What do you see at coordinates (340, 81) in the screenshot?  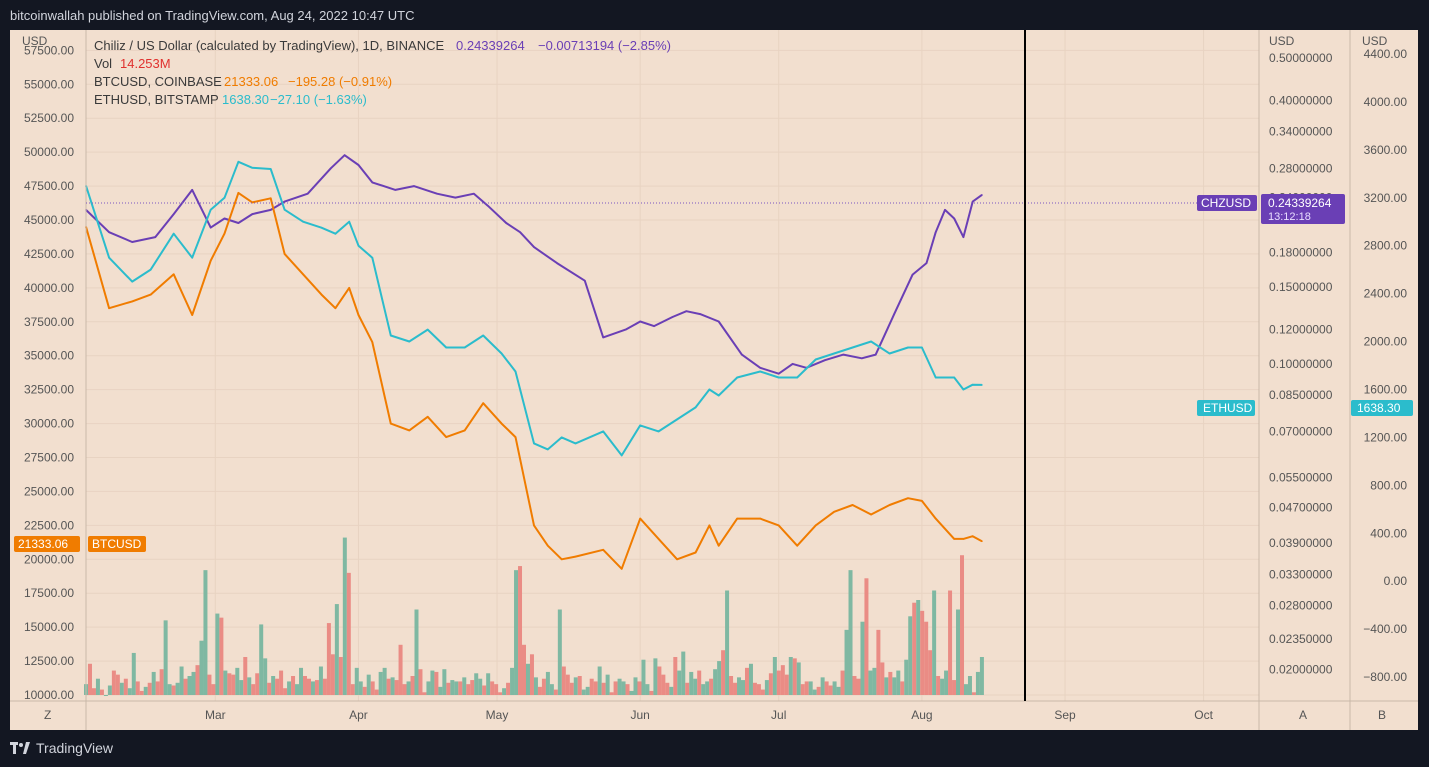 I see `legend-btc-change: −195.28 (−0.91%)` at bounding box center [340, 81].